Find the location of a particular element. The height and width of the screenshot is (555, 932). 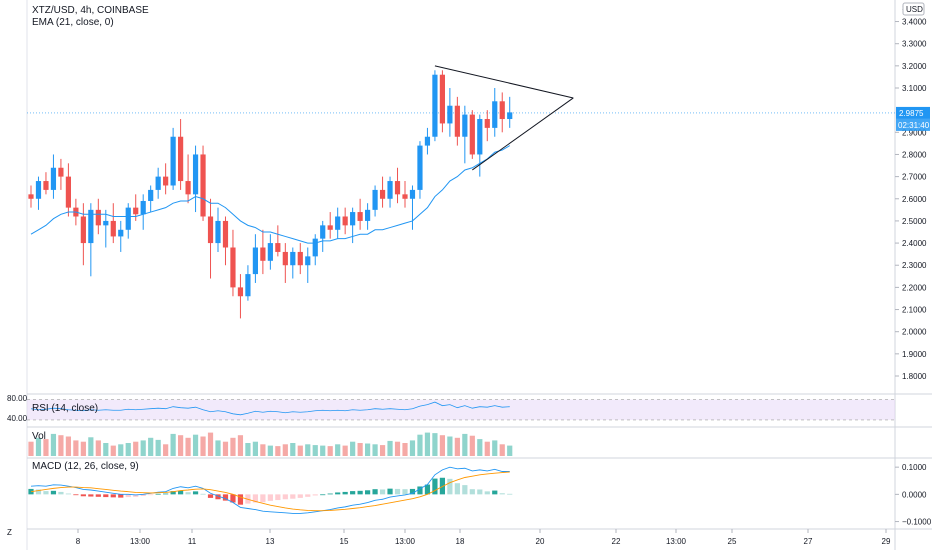

price-tick-label: 2.4000 is located at coordinates (914, 243).